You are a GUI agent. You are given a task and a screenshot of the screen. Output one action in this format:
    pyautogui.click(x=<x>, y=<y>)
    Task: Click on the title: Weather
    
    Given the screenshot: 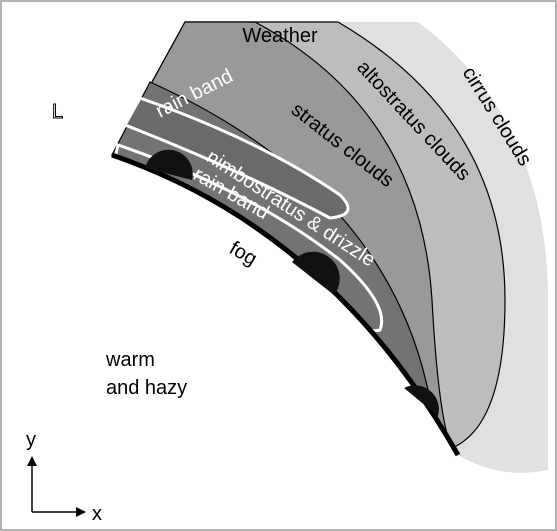 What is the action you would take?
    pyautogui.click(x=280, y=36)
    